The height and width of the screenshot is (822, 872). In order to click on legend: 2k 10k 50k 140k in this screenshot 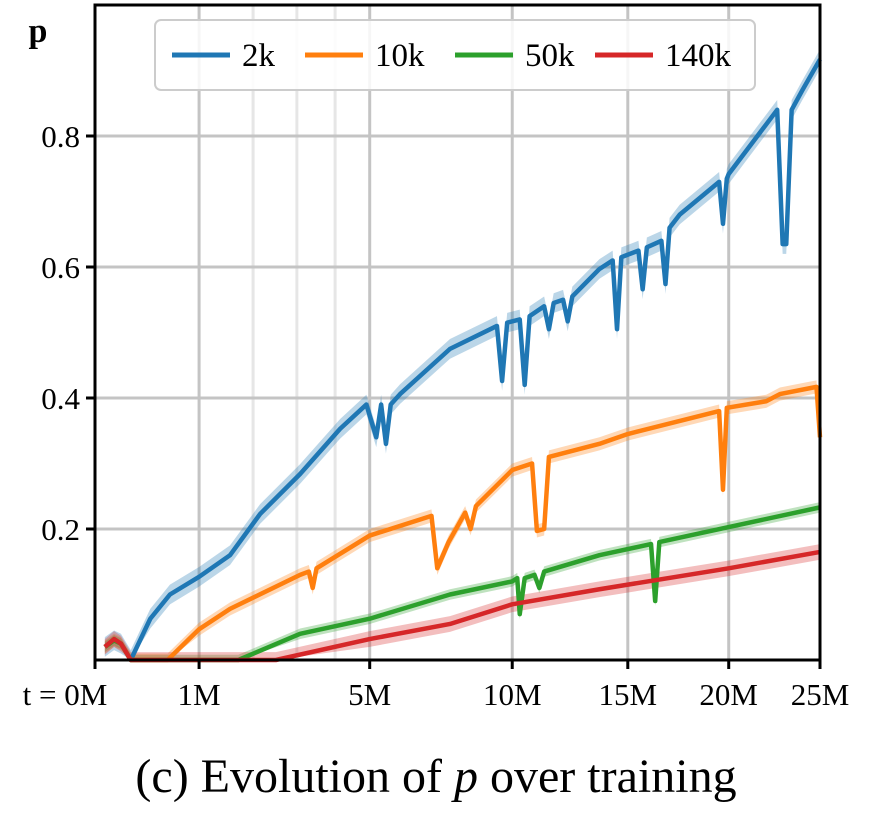, I will do `click(455, 55)`.